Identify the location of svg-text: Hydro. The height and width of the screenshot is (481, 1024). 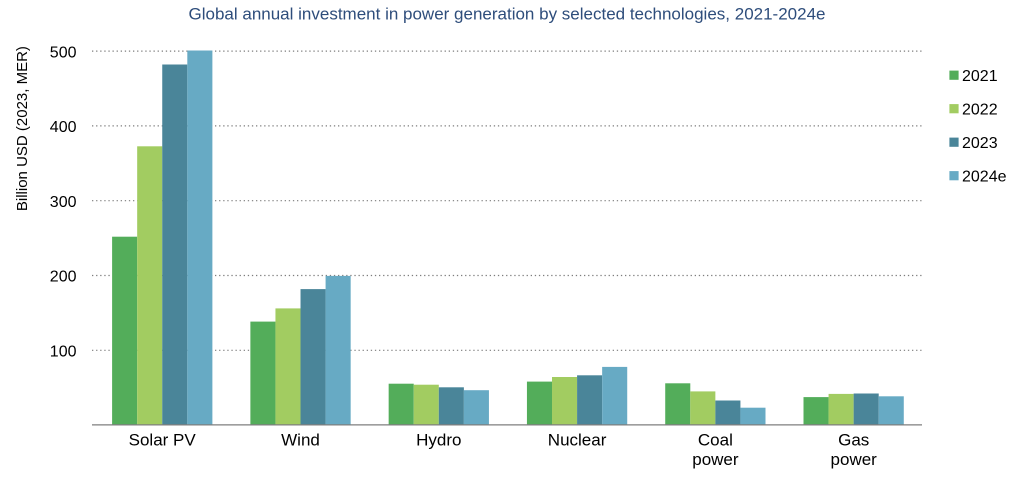
(438, 440).